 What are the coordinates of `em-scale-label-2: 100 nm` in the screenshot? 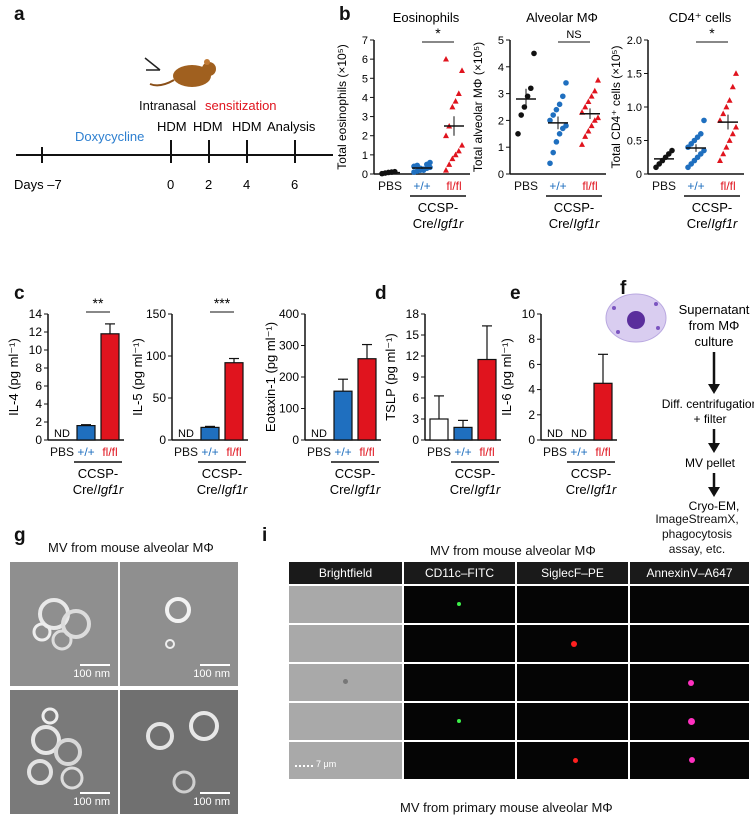 It's located at (211, 674).